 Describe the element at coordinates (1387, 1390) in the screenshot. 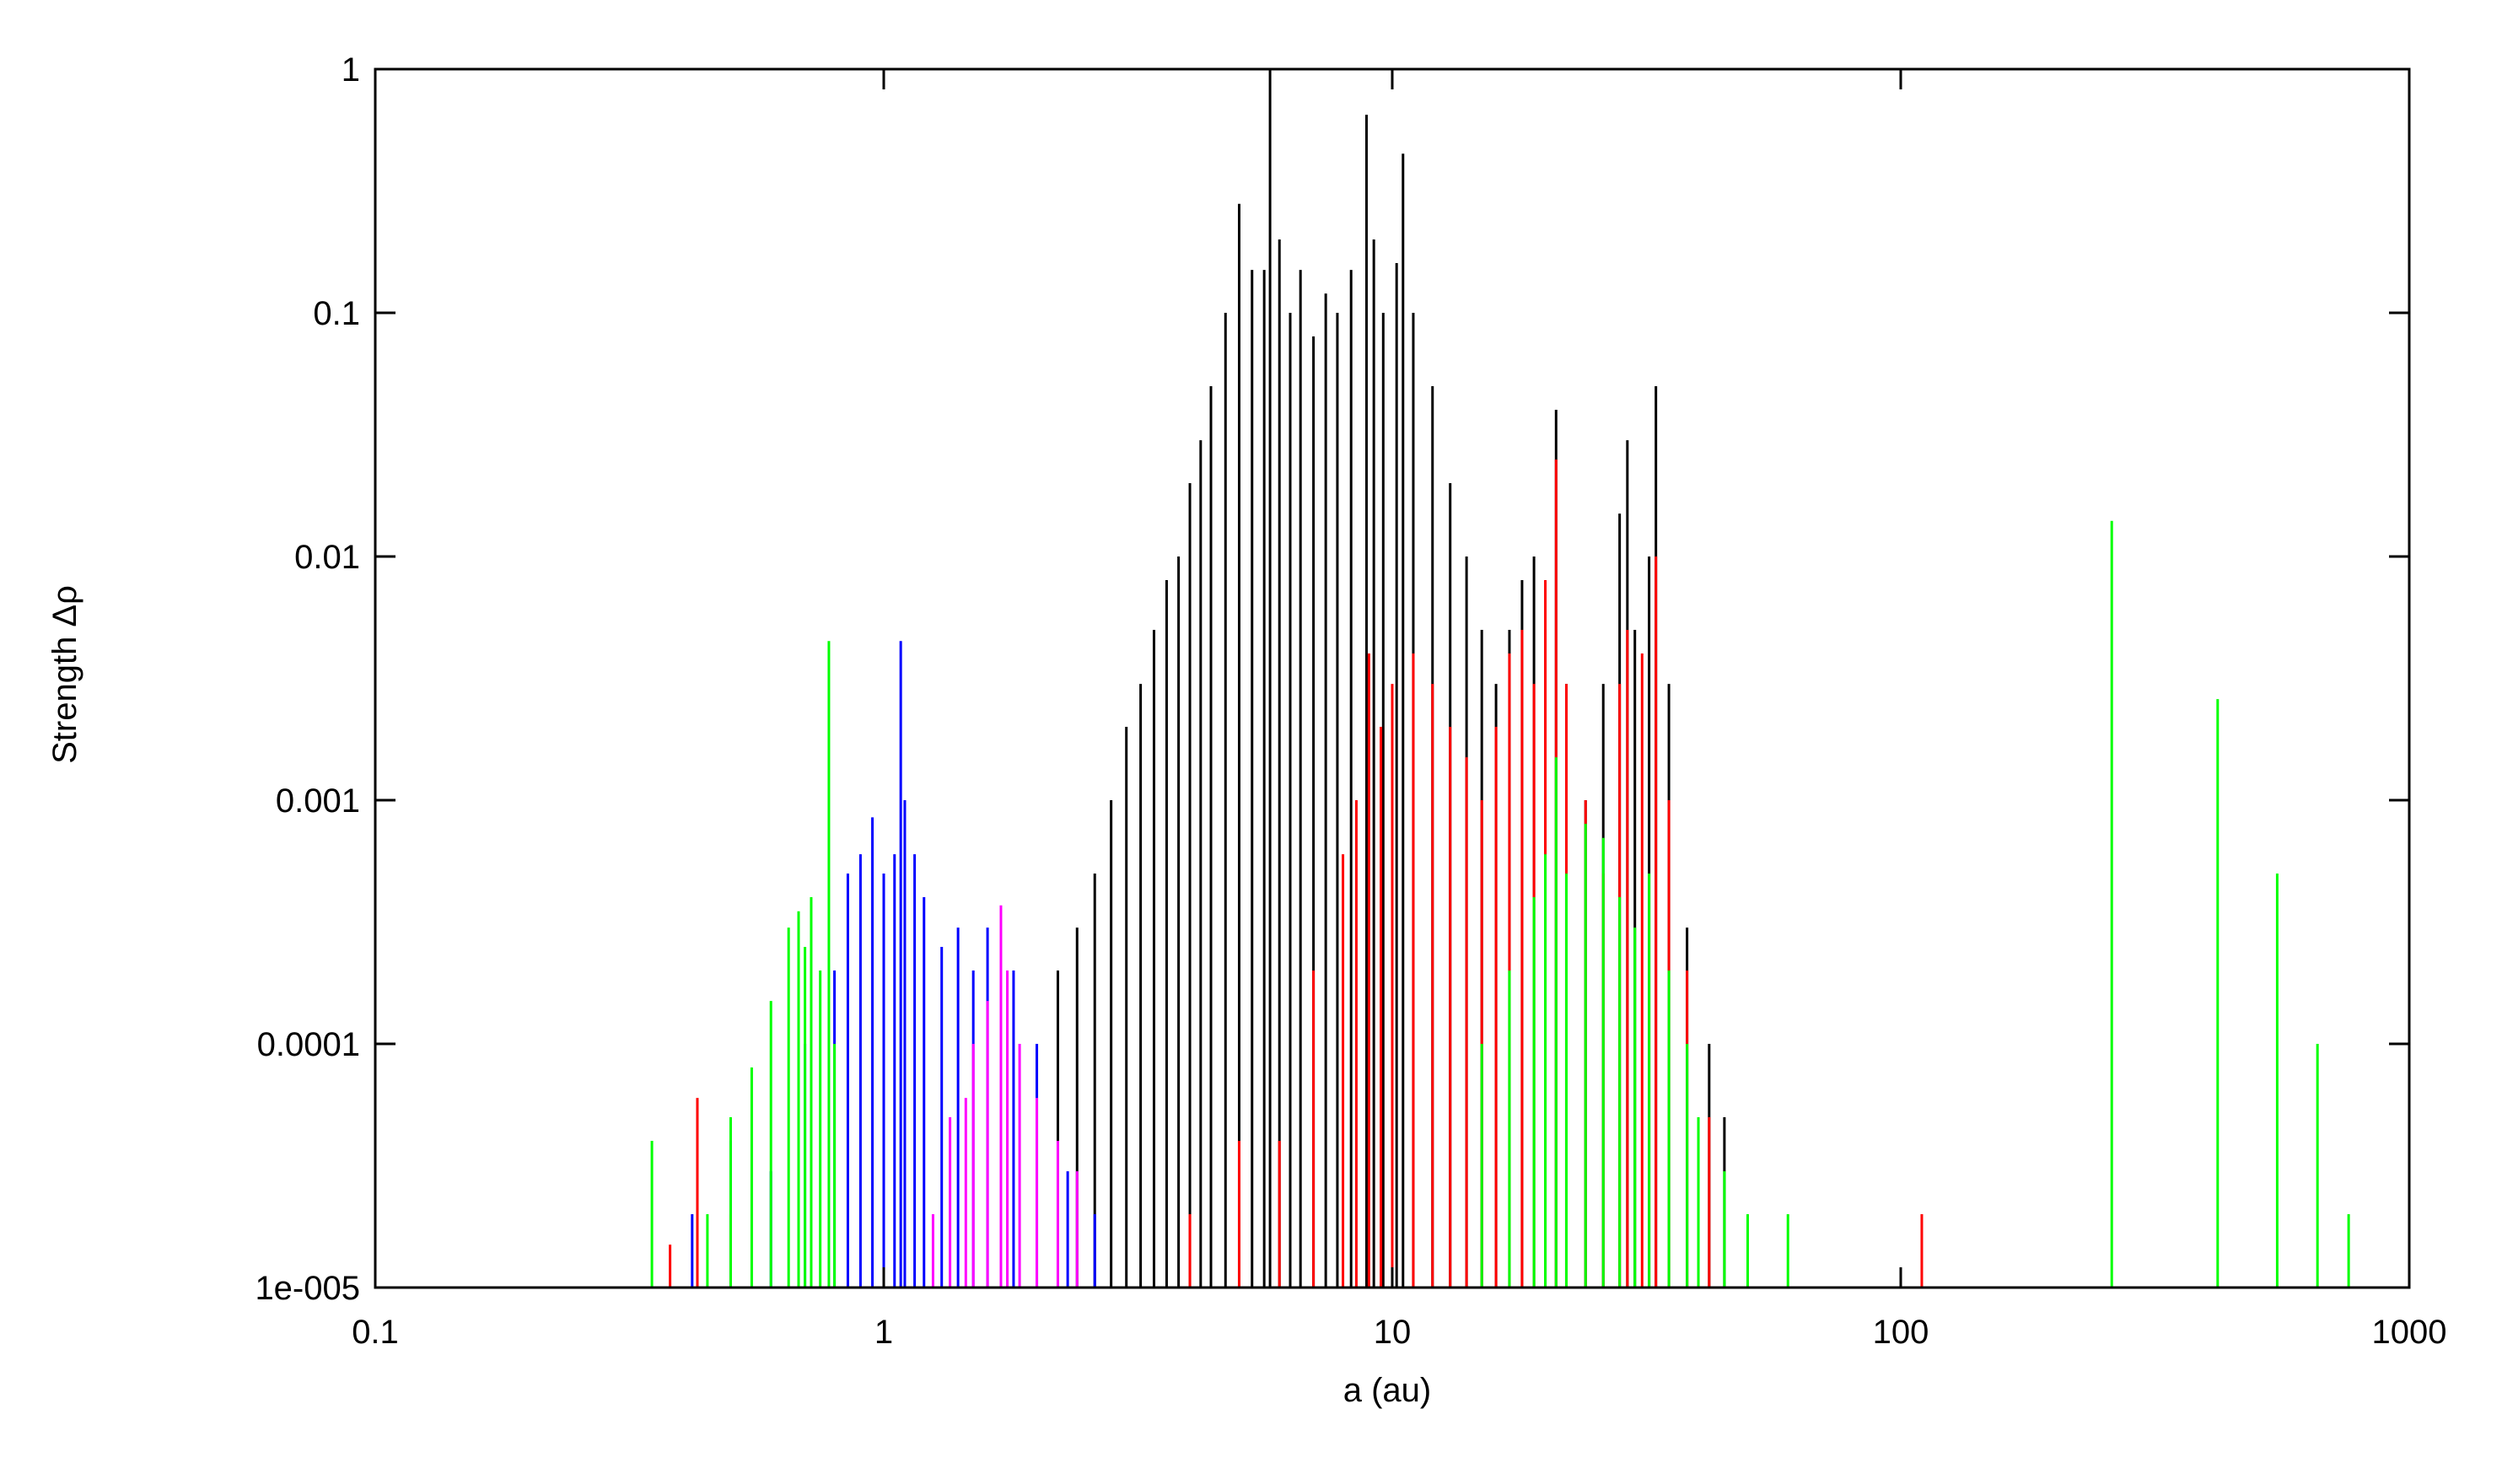

I see `x-axis-label: a (au)` at that location.